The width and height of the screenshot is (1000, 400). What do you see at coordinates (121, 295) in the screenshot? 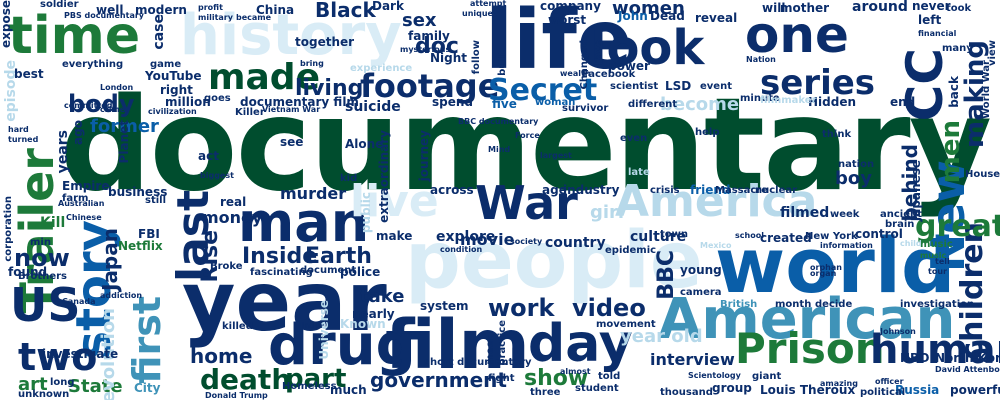
I see `word-addiction: addiction` at bounding box center [121, 295].